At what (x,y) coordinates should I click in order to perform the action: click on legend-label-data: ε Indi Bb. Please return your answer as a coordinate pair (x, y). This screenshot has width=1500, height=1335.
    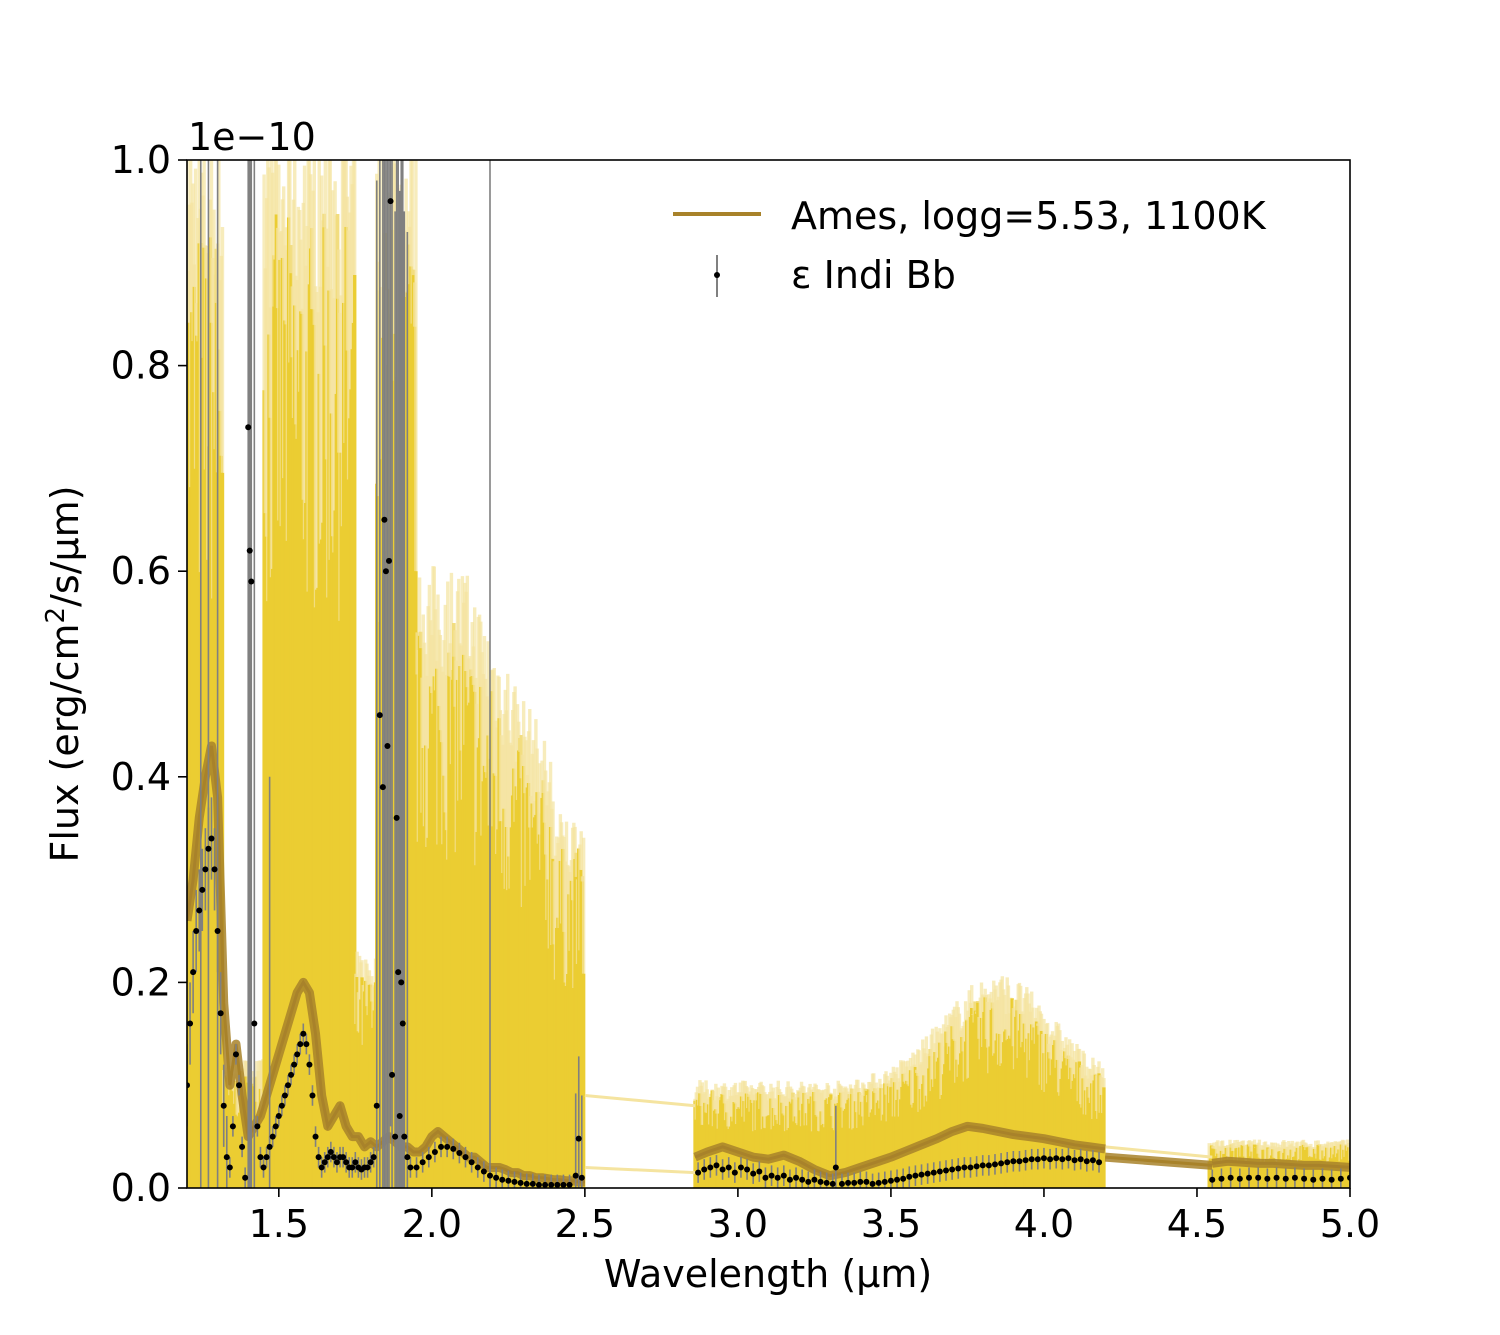
    Looking at the image, I should click on (873, 275).